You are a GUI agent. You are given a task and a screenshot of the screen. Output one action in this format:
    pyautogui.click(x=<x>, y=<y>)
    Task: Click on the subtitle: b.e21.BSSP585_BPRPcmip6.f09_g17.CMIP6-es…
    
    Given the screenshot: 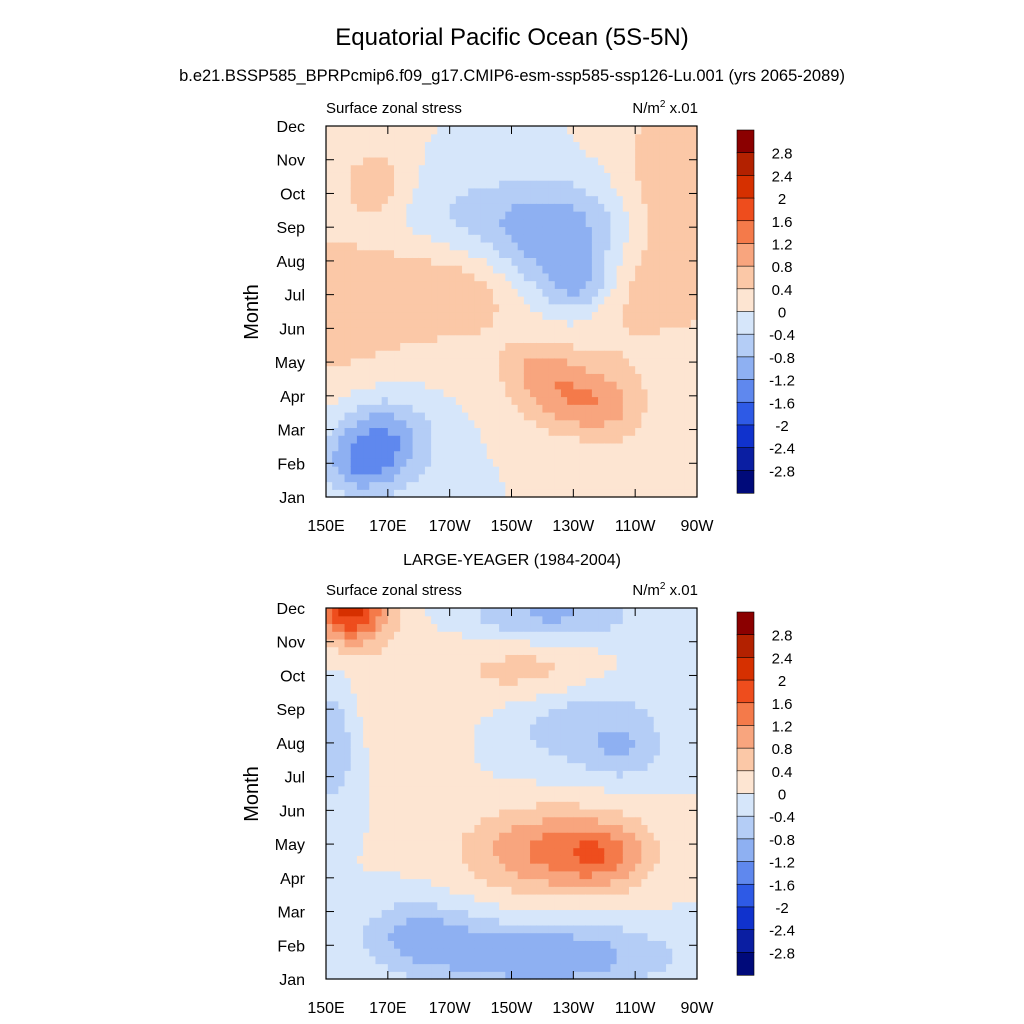 What is the action you would take?
    pyautogui.click(x=512, y=76)
    